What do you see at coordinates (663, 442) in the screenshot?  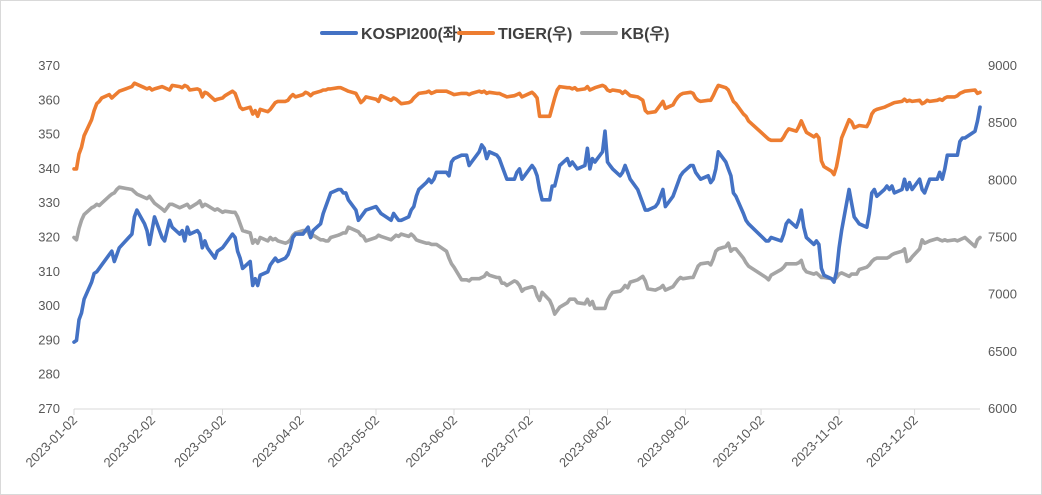 I see `x-tick-label: 2023-09-02` at bounding box center [663, 442].